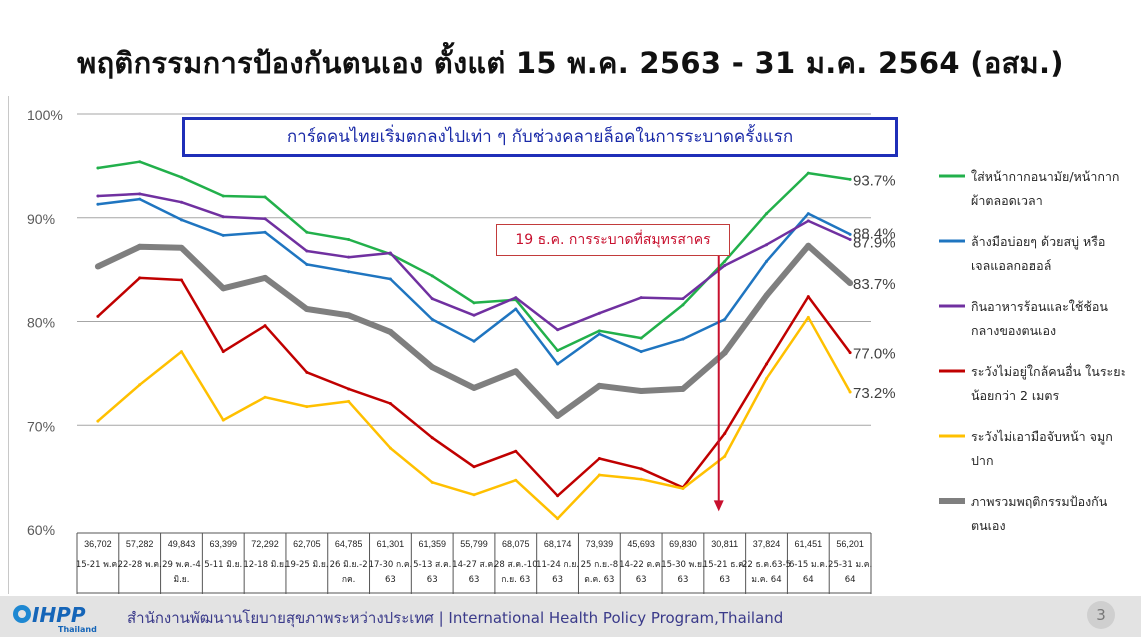 Image resolution: width=1141 pixels, height=638 pixels. I want to click on event-callout: 19 ธ.ค. การระบาดที่สมุทรสาคร, so click(613, 240).